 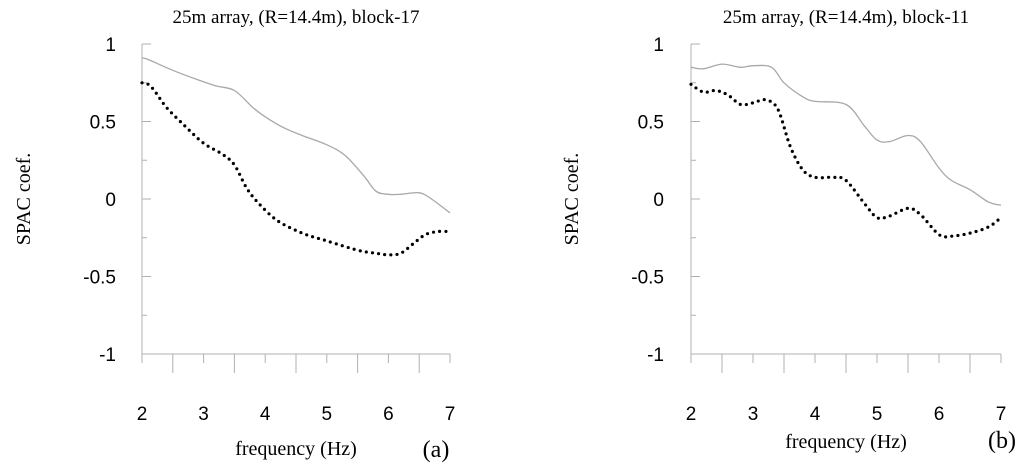 What do you see at coordinates (846, 17) in the screenshot?
I see `chart-title: 25m array, (R=14.4m), block-11` at bounding box center [846, 17].